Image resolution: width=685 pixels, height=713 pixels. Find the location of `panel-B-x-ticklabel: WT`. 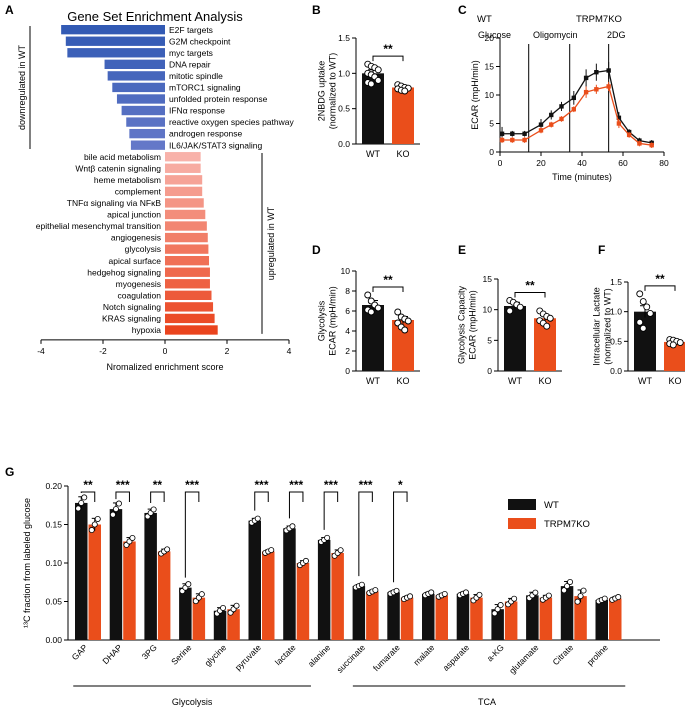

panel-B-x-ticklabel: WT is located at coordinates (373, 154).